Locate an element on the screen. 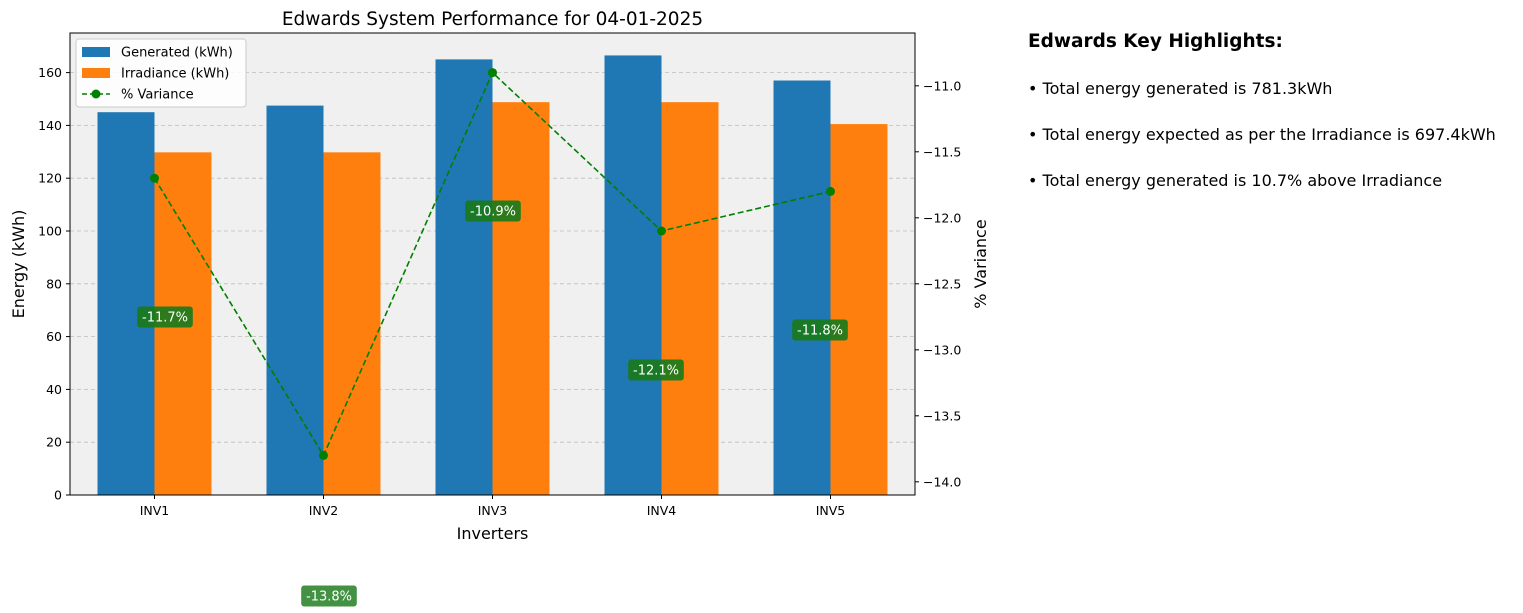  variance-annotation: -13.8% is located at coordinates (329, 596).